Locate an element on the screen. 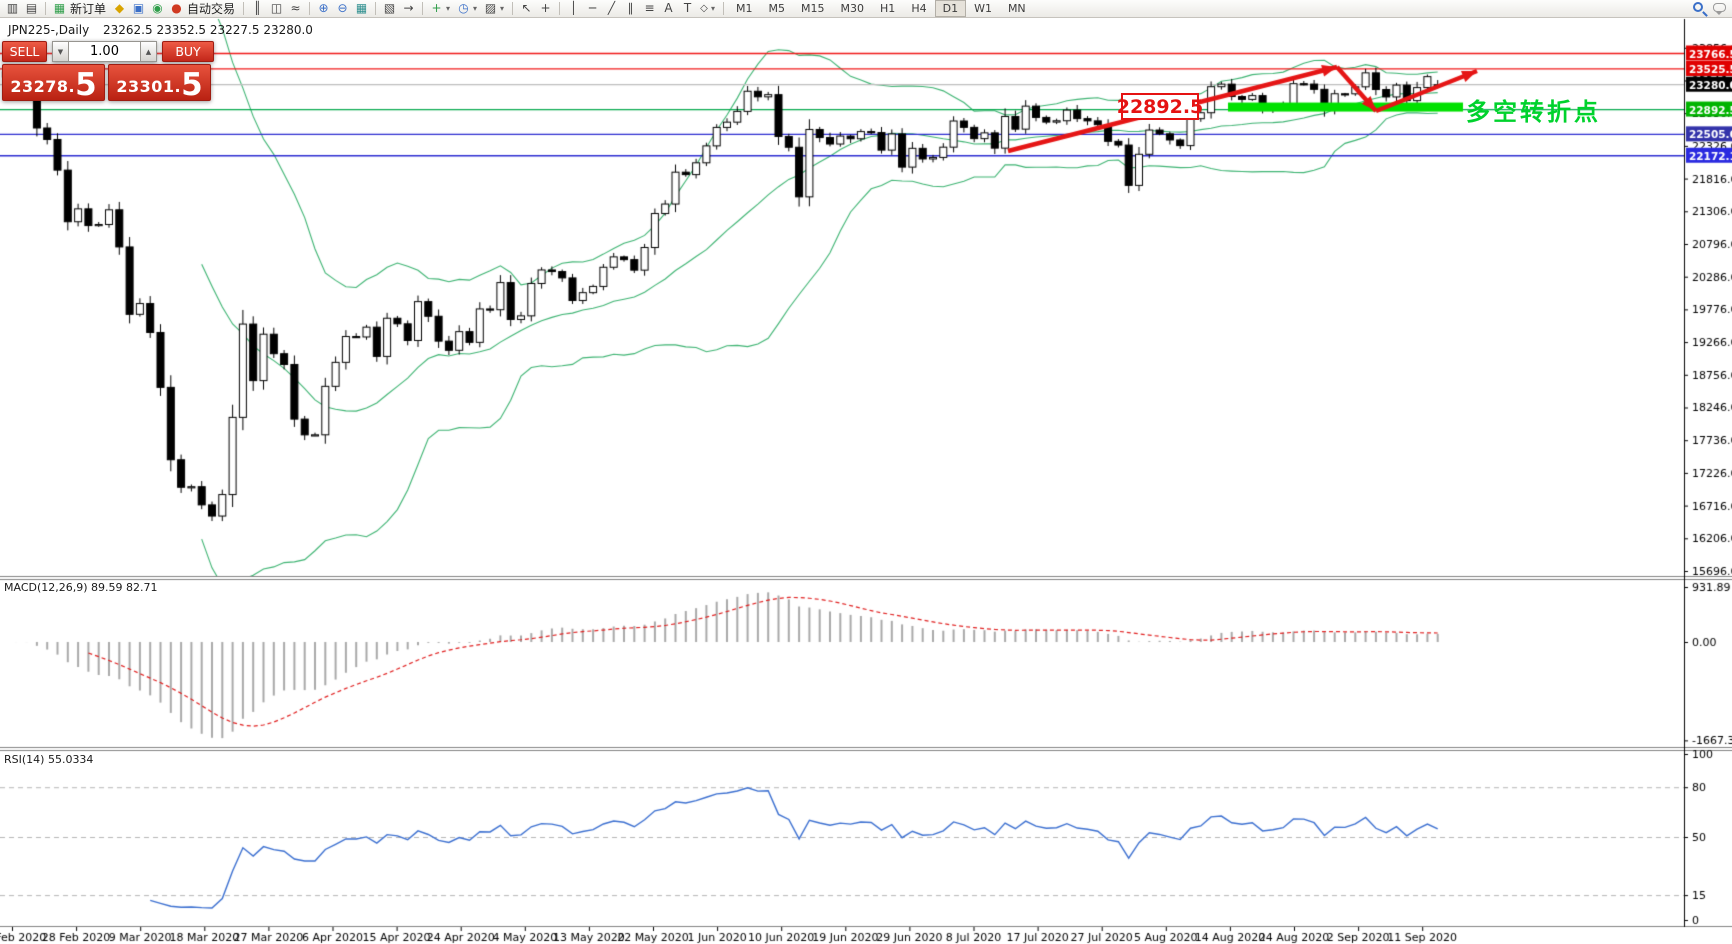  volume-increase-button: ▲ is located at coordinates (149, 51).